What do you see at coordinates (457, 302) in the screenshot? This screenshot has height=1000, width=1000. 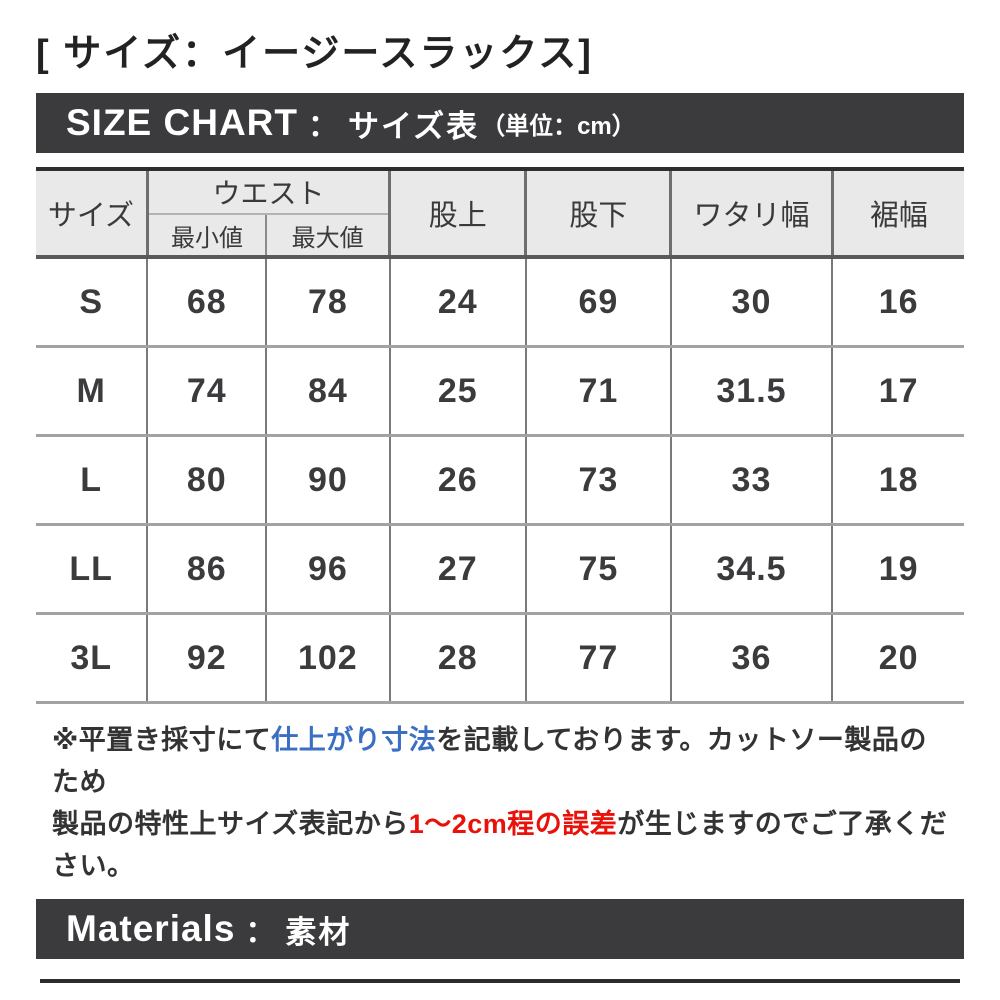 I see `cell-rise: 24` at bounding box center [457, 302].